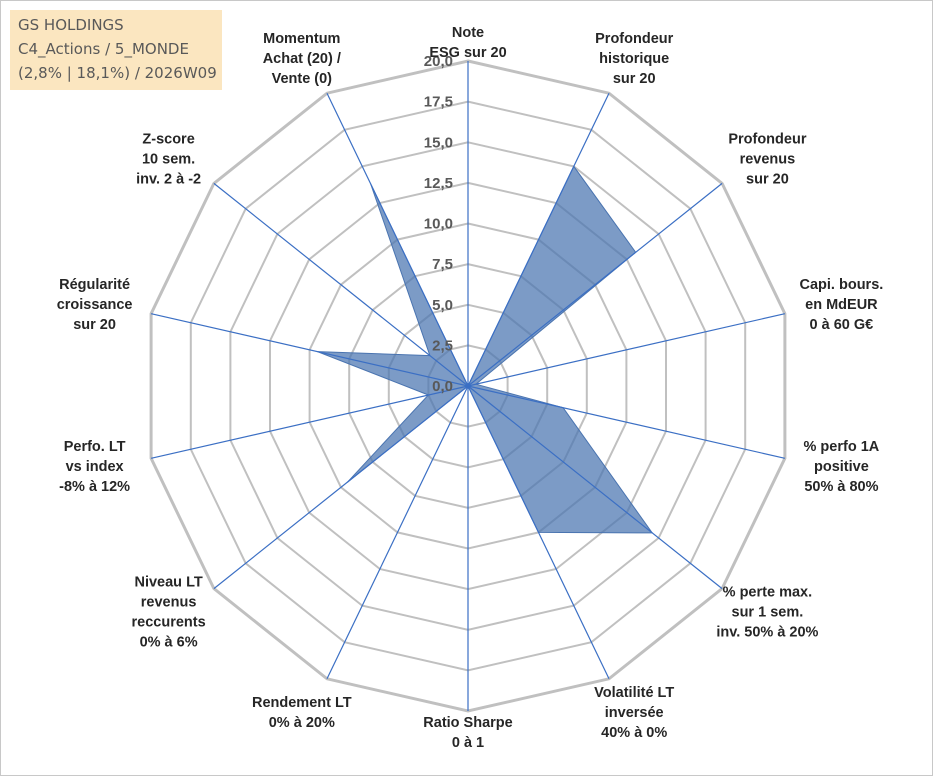 This screenshot has width=933, height=776. Describe the element at coordinates (767, 612) in the screenshot. I see `axis-label: % perte max. sur 1 sem. inv. 50% à 20%` at that location.